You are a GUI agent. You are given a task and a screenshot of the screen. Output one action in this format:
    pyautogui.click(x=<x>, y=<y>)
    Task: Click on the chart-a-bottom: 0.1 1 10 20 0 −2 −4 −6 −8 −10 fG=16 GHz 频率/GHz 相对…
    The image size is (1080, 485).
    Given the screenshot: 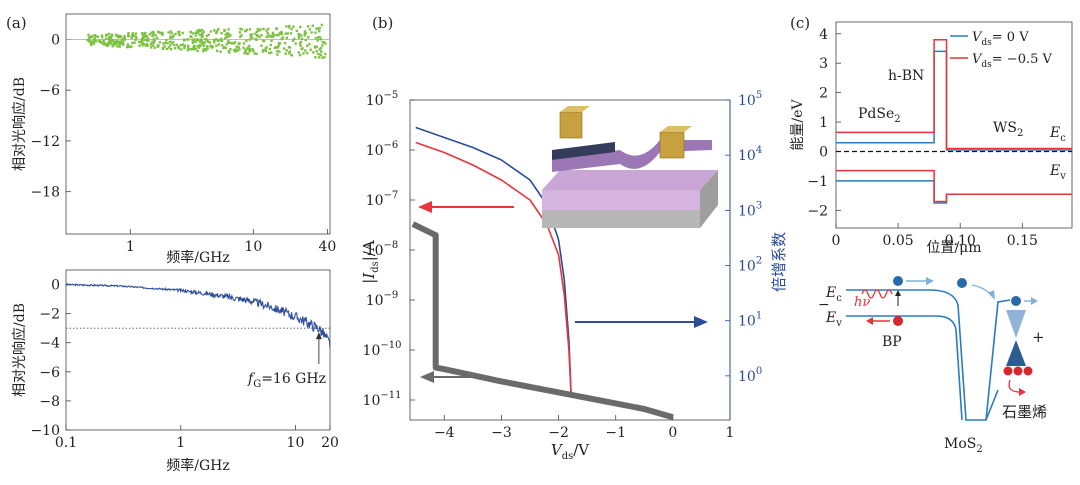 What is the action you would take?
    pyautogui.click(x=175, y=371)
    